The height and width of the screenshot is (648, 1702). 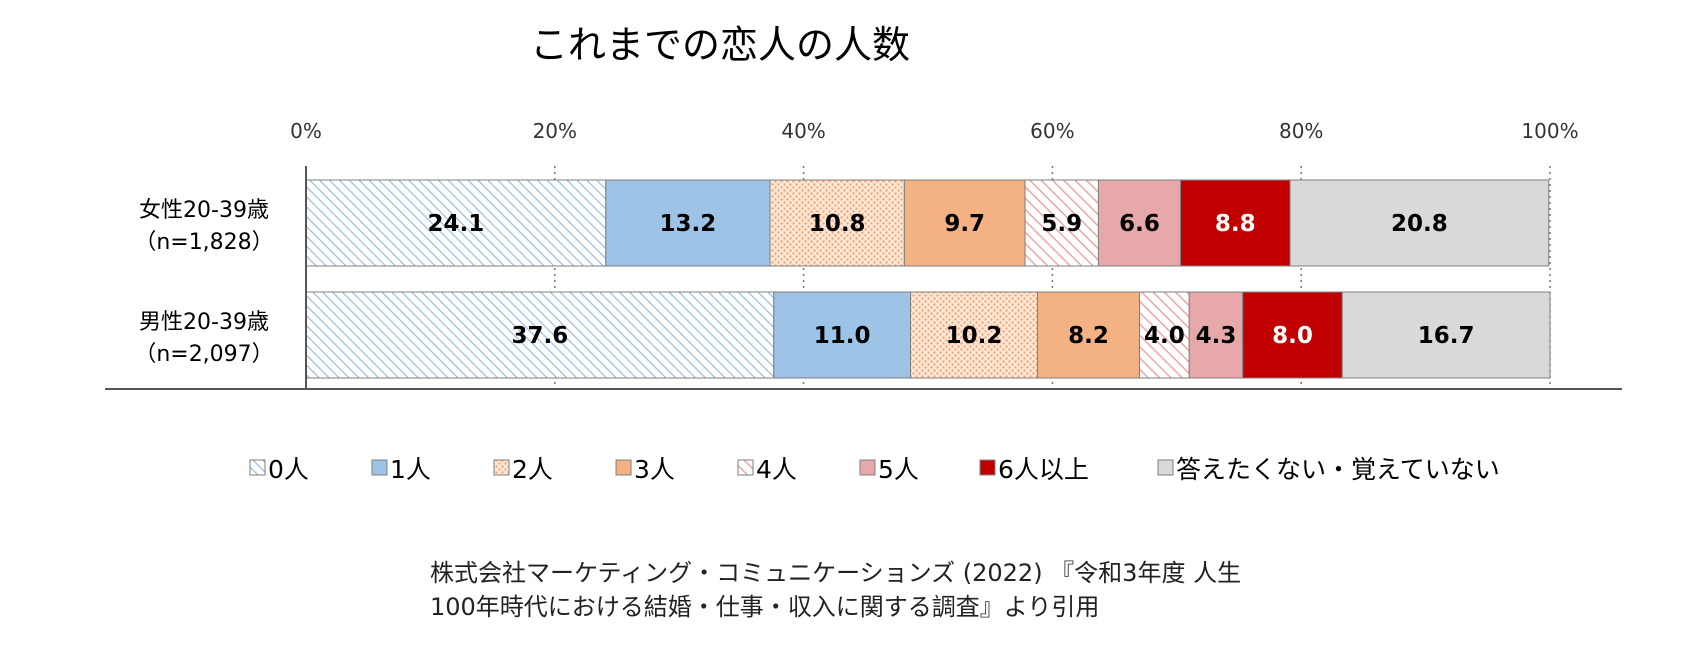 I want to click on legend-label: 0人, so click(x=288, y=469).